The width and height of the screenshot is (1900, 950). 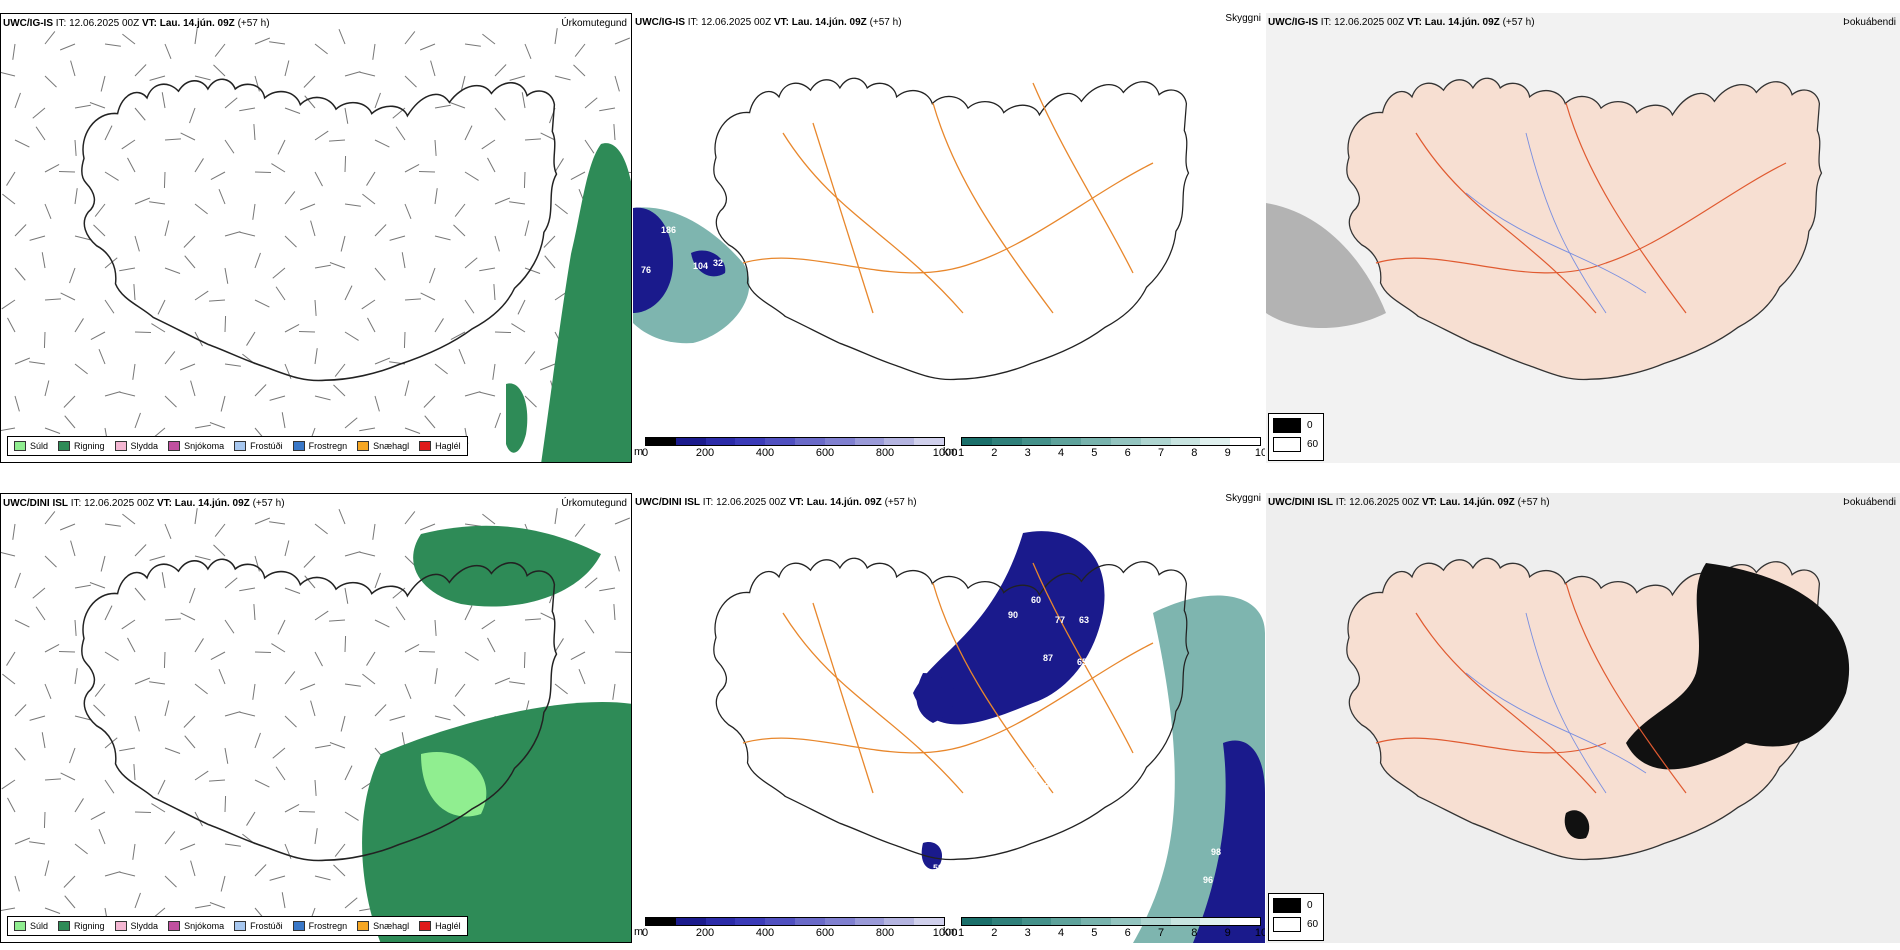 I want to click on fog-legend-row: 0, so click(x=1296, y=425).